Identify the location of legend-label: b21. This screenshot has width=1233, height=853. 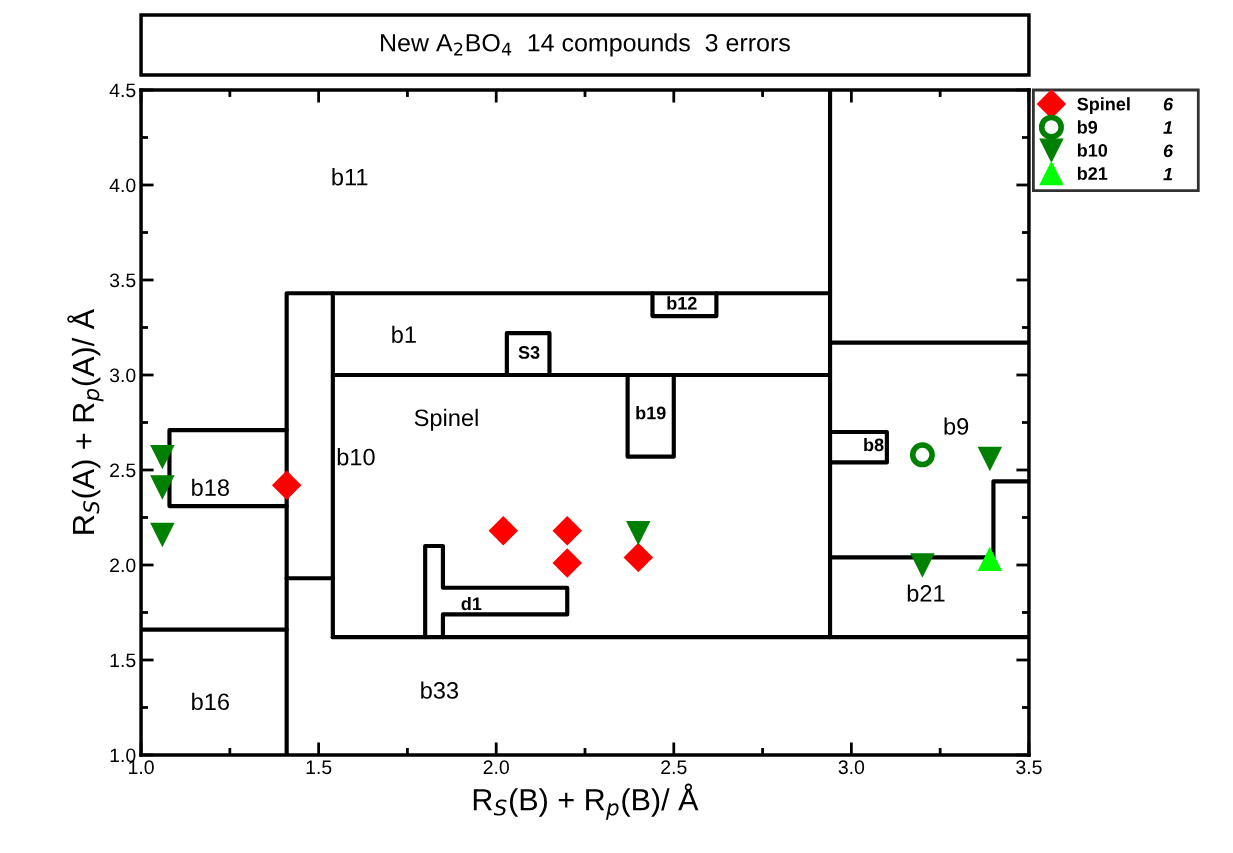
(1092, 173).